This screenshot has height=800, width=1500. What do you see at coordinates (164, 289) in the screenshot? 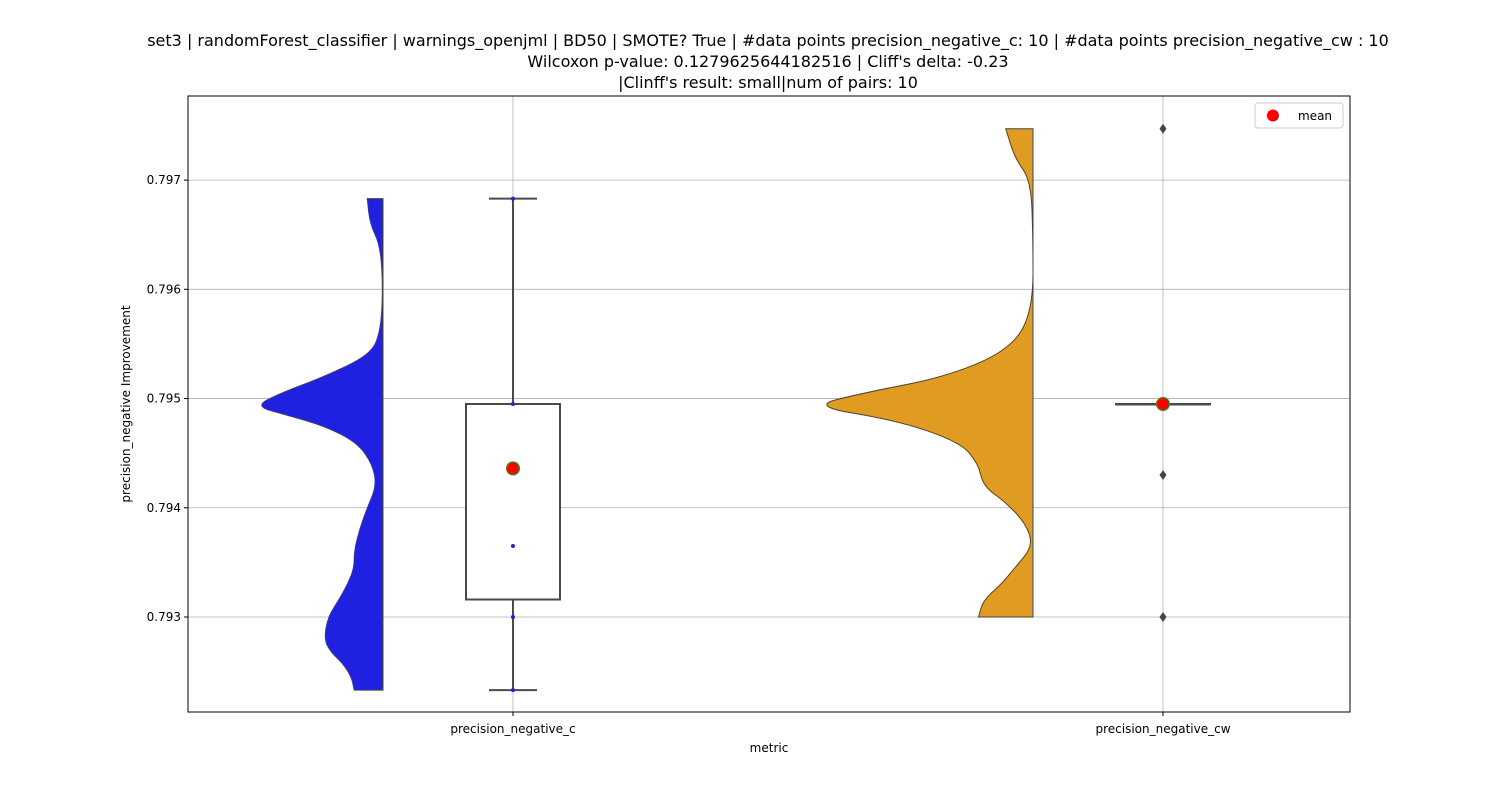
I see `y-tick-label: 0.796` at bounding box center [164, 289].